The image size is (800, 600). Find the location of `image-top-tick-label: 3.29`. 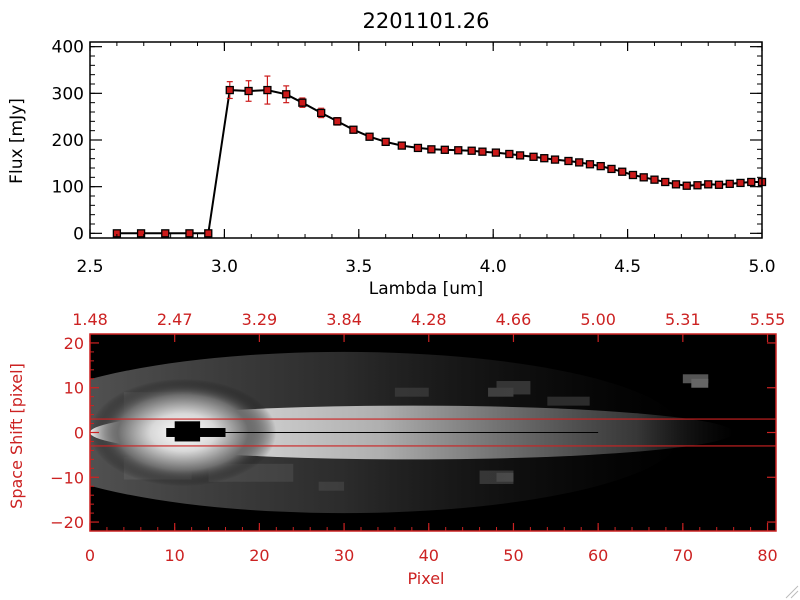

image-top-tick-label: 3.29 is located at coordinates (260, 319).